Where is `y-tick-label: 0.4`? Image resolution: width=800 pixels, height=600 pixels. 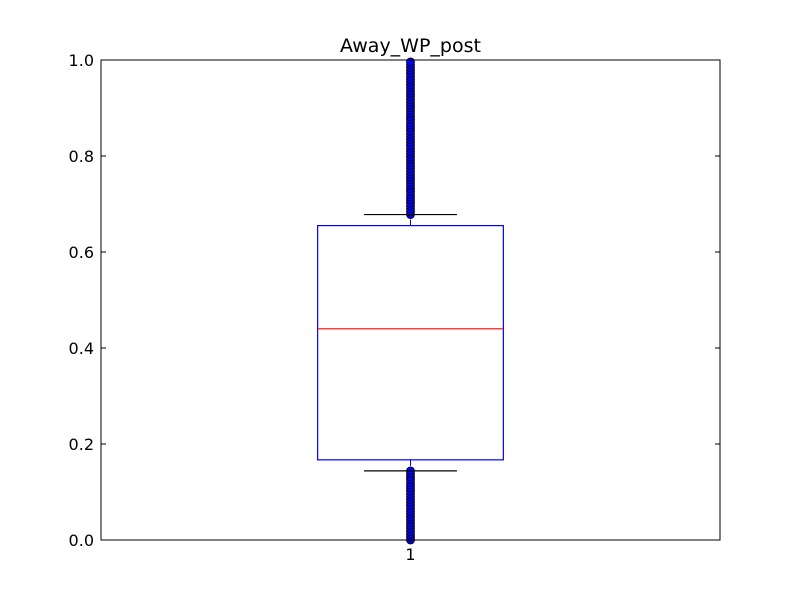 y-tick-label: 0.4 is located at coordinates (81, 348).